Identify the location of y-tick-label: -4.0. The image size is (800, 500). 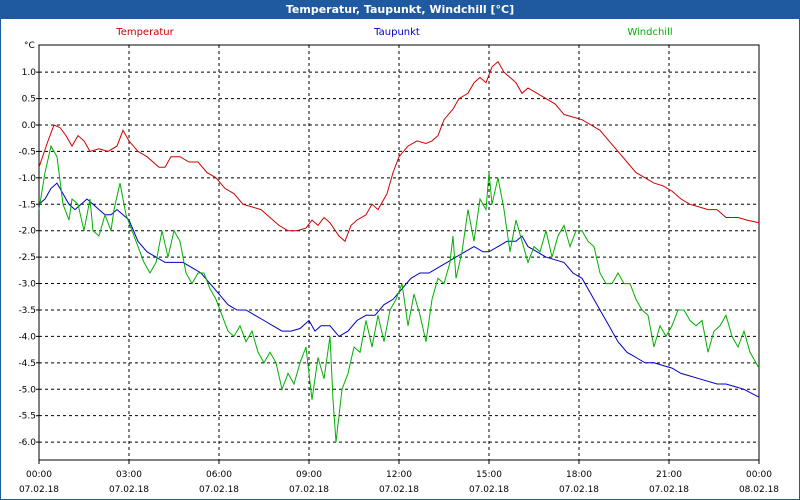
(27, 337).